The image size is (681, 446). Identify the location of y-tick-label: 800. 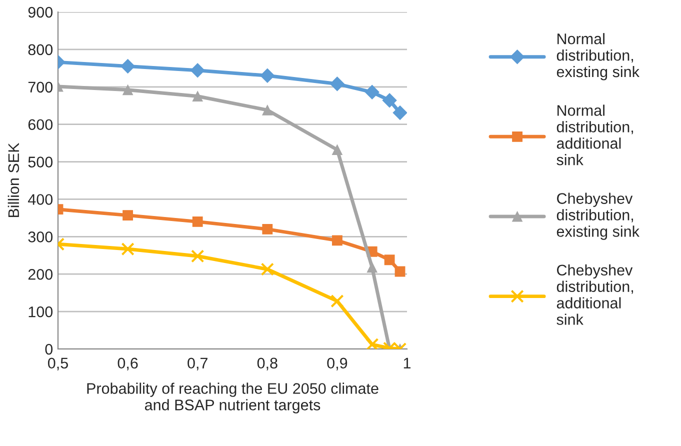
(40, 50).